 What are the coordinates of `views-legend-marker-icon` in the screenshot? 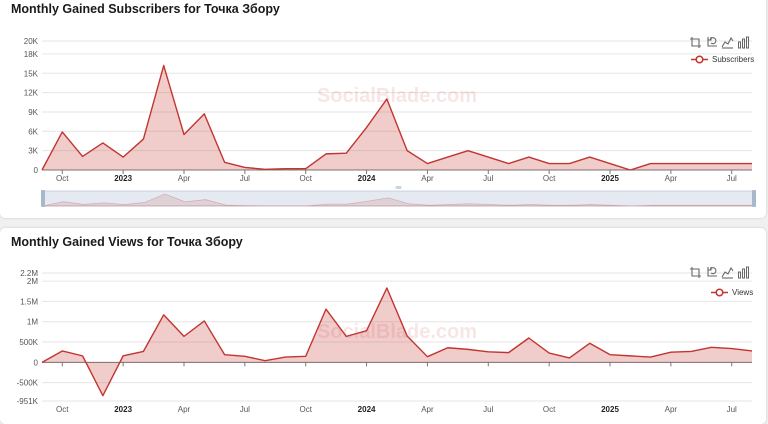 It's located at (719, 292).